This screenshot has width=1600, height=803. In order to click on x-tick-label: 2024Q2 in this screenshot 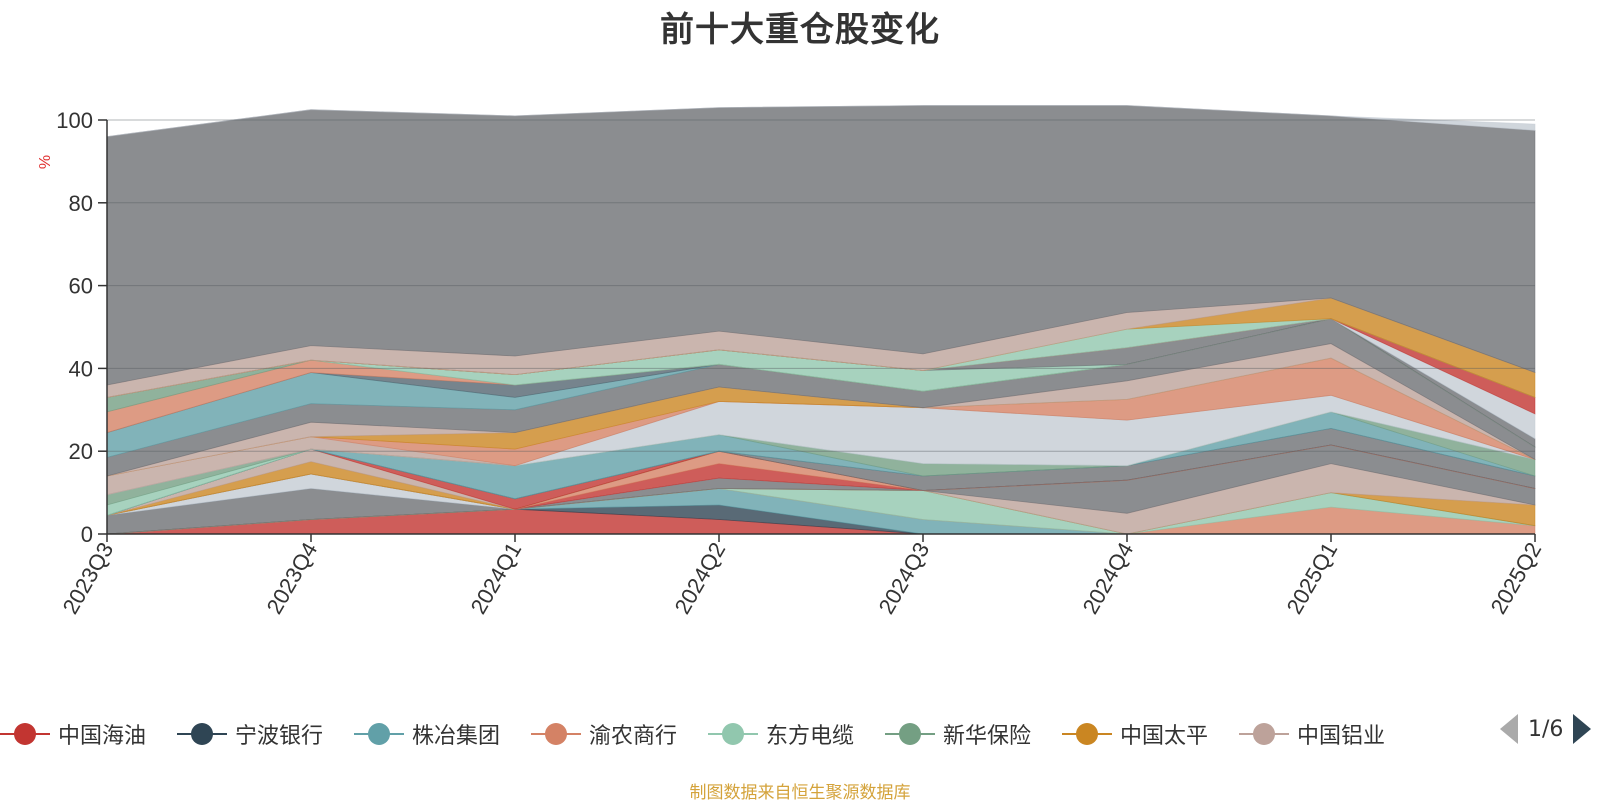, I will do `click(700, 578)`.